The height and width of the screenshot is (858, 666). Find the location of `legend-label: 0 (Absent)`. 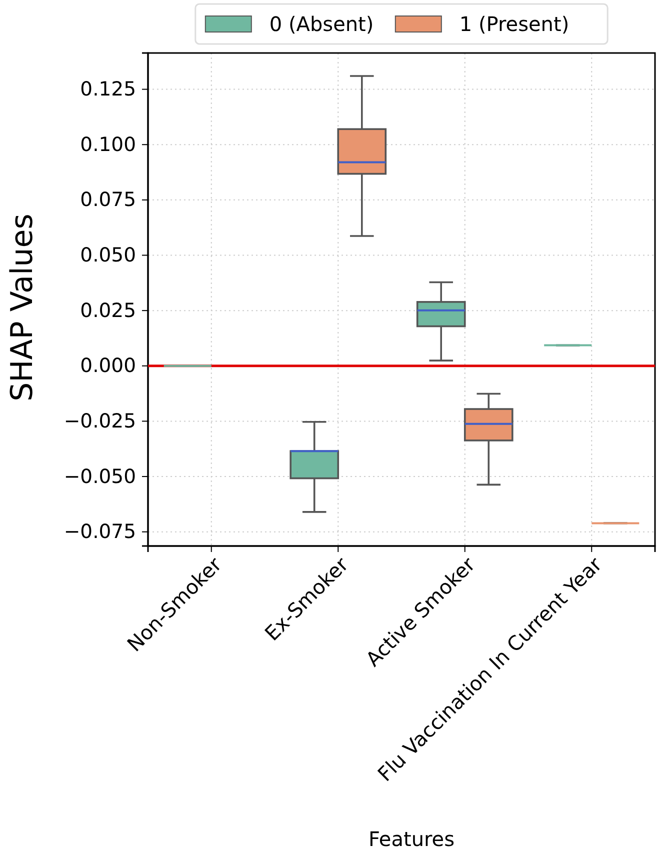

legend-label: 0 (Absent) is located at coordinates (321, 24).